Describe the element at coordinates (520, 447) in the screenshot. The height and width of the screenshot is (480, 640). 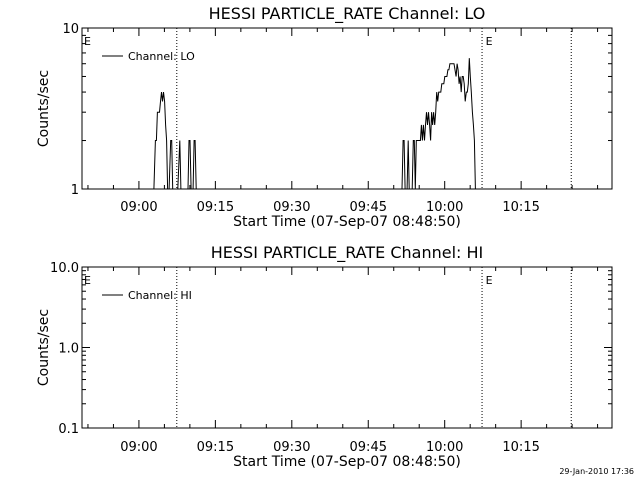
I see `panel-2-x-tick-label: 10:15` at that location.